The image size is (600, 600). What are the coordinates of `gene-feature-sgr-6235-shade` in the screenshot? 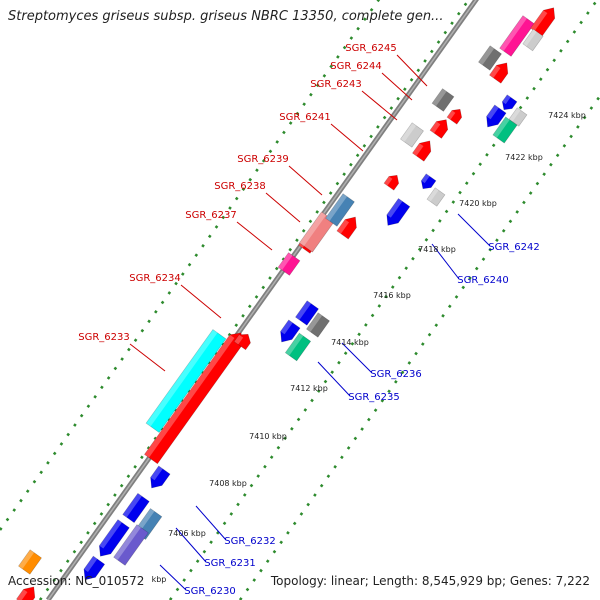 It's located at (294, 344).